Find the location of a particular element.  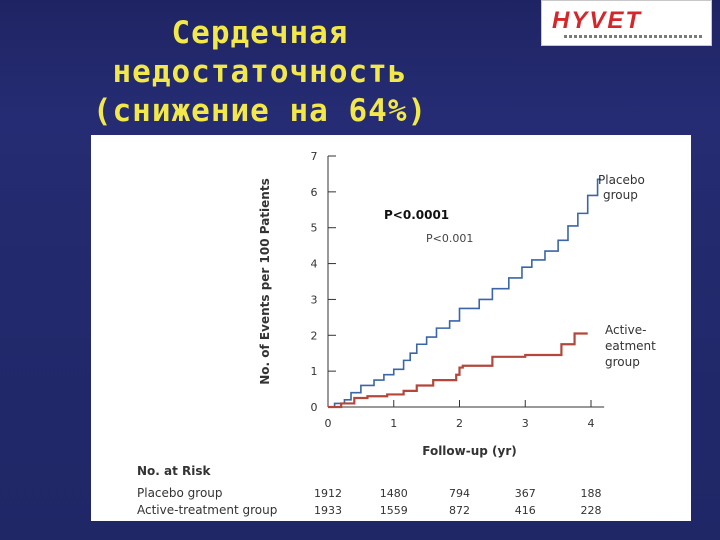

y-tick-label: 1 is located at coordinates (314, 371).